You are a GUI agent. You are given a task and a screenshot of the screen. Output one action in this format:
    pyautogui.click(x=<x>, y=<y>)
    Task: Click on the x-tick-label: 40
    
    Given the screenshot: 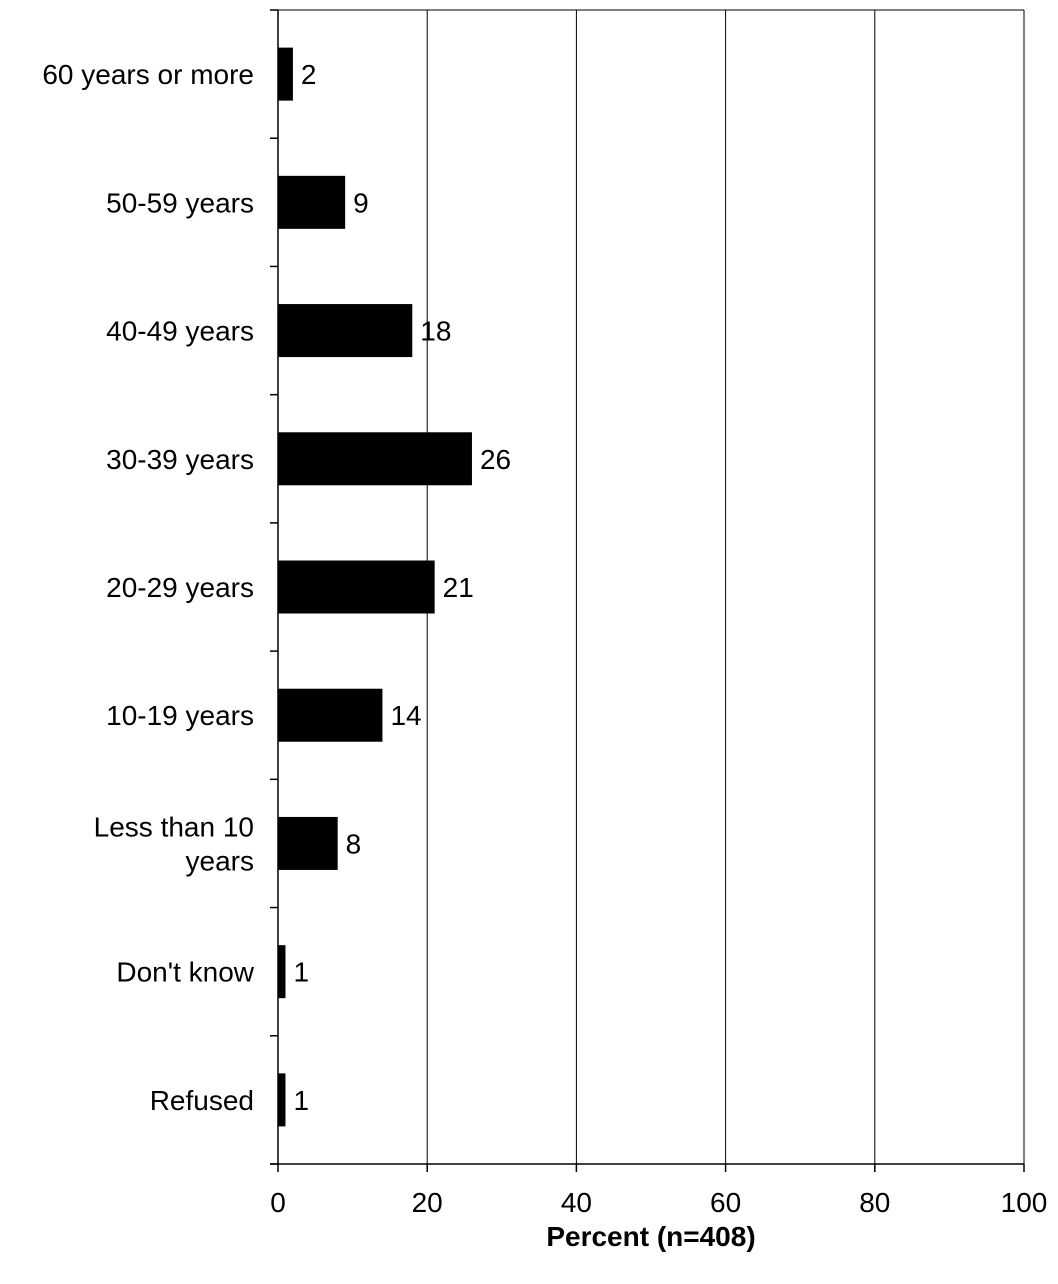 What is the action you would take?
    pyautogui.click(x=576, y=1202)
    